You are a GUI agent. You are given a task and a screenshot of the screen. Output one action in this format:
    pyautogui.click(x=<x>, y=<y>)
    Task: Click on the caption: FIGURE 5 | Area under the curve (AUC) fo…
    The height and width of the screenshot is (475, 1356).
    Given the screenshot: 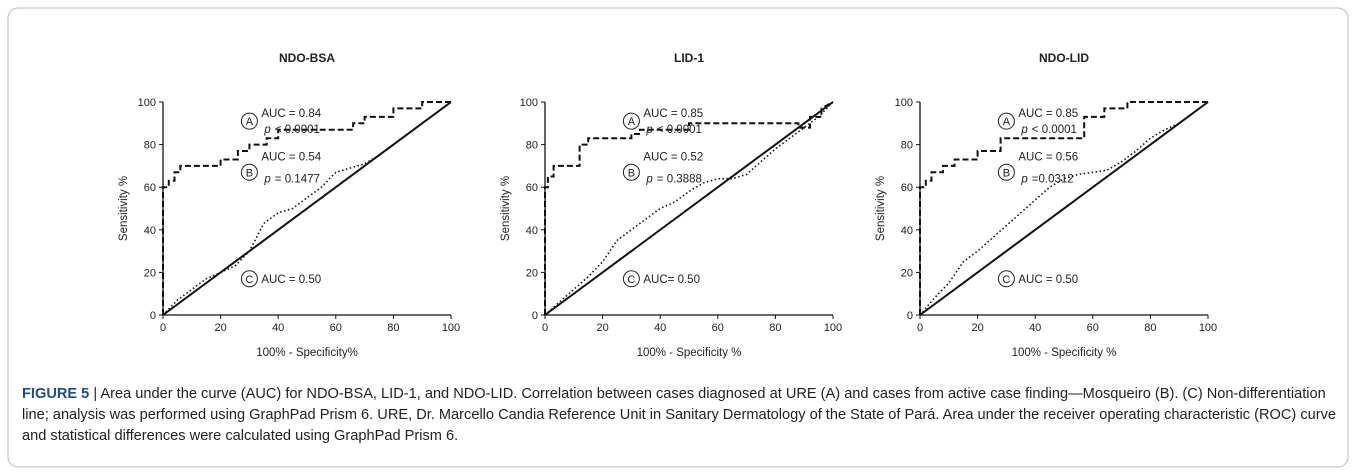 What is the action you would take?
    pyautogui.click(x=680, y=415)
    